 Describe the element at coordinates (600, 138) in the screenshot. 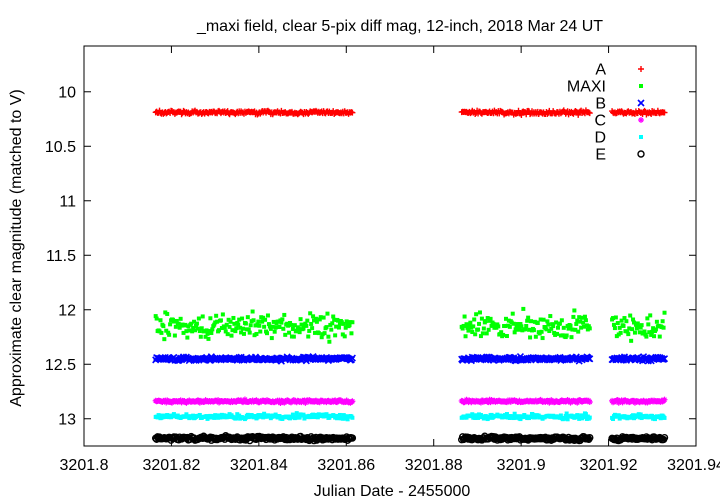

I see `legend-label: D` at that location.